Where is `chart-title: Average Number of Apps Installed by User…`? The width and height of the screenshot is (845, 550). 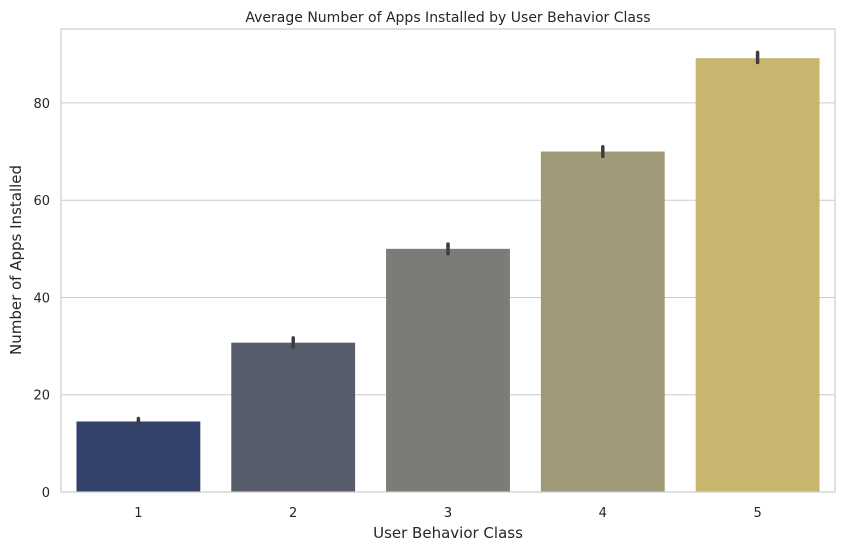
chart-title: Average Number of Apps Installed by User… is located at coordinates (447, 18).